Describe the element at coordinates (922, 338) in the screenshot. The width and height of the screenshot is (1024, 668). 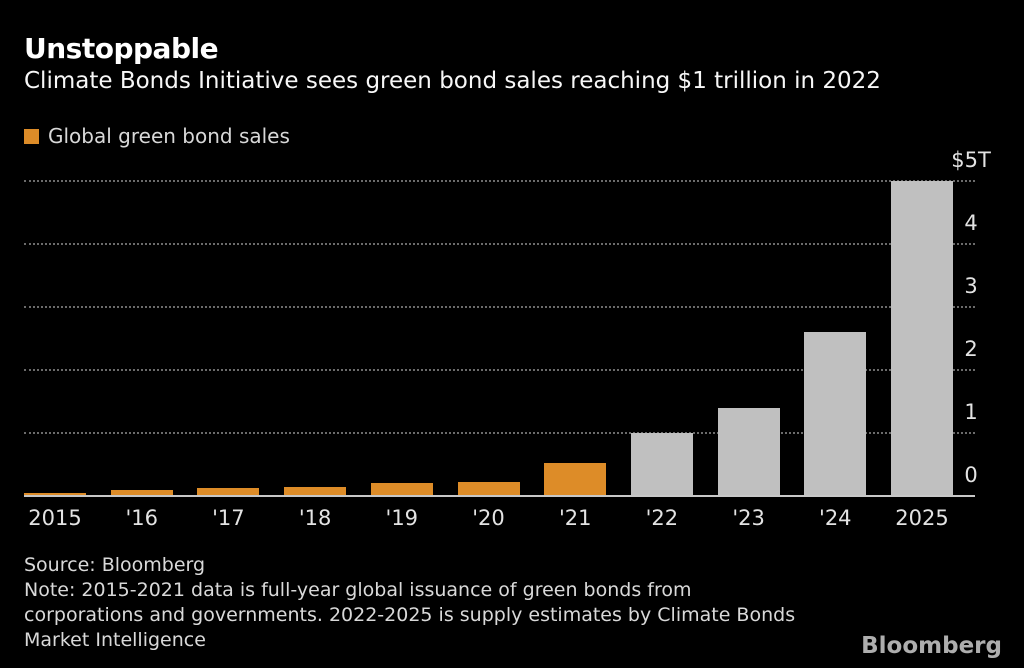
I see `bar-2025` at that location.